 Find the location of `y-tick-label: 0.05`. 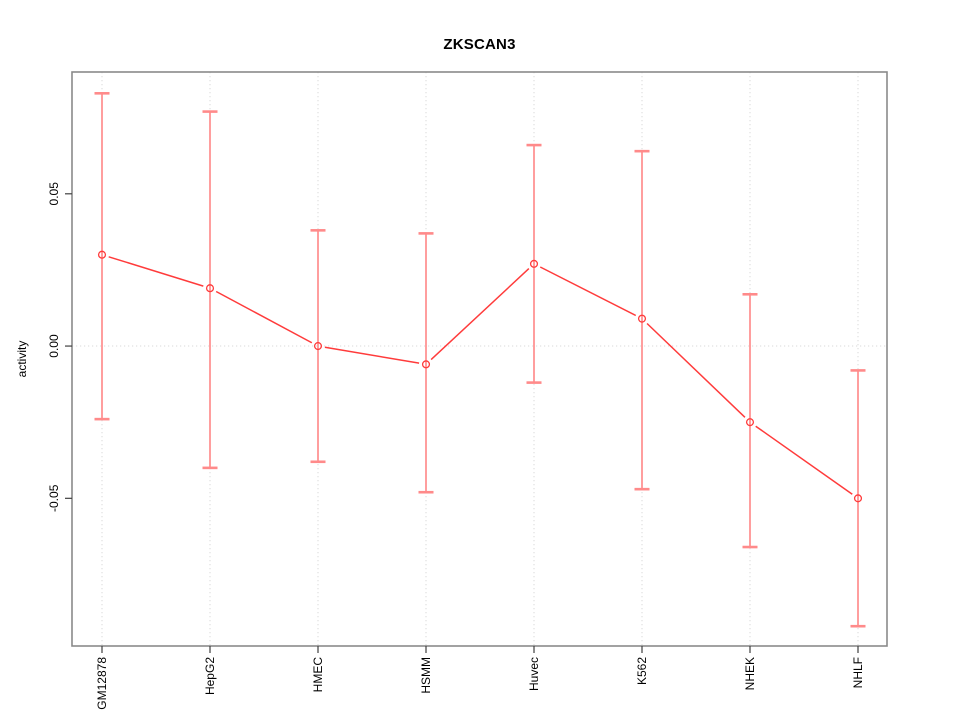

y-tick-label: 0.05 is located at coordinates (54, 194).